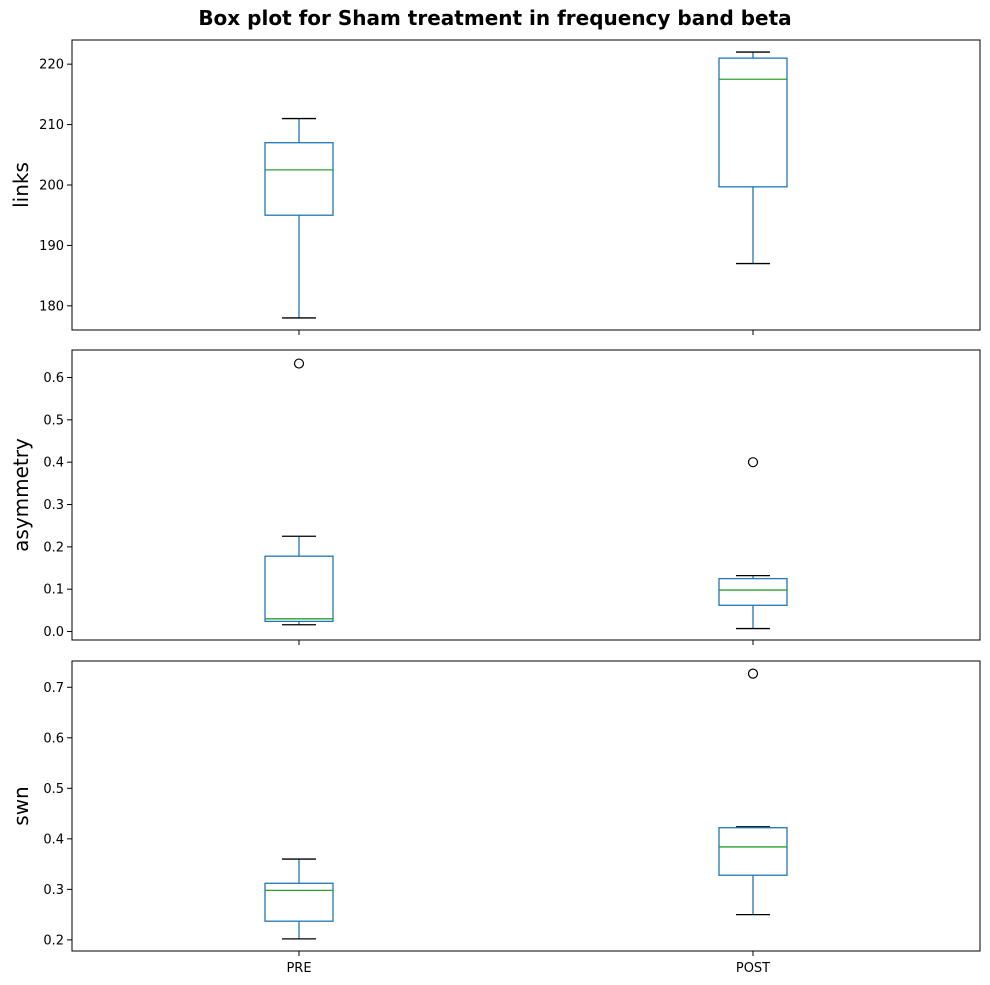  Describe the element at coordinates (53, 632) in the screenshot. I see `y-tick-label: 0.0` at that location.